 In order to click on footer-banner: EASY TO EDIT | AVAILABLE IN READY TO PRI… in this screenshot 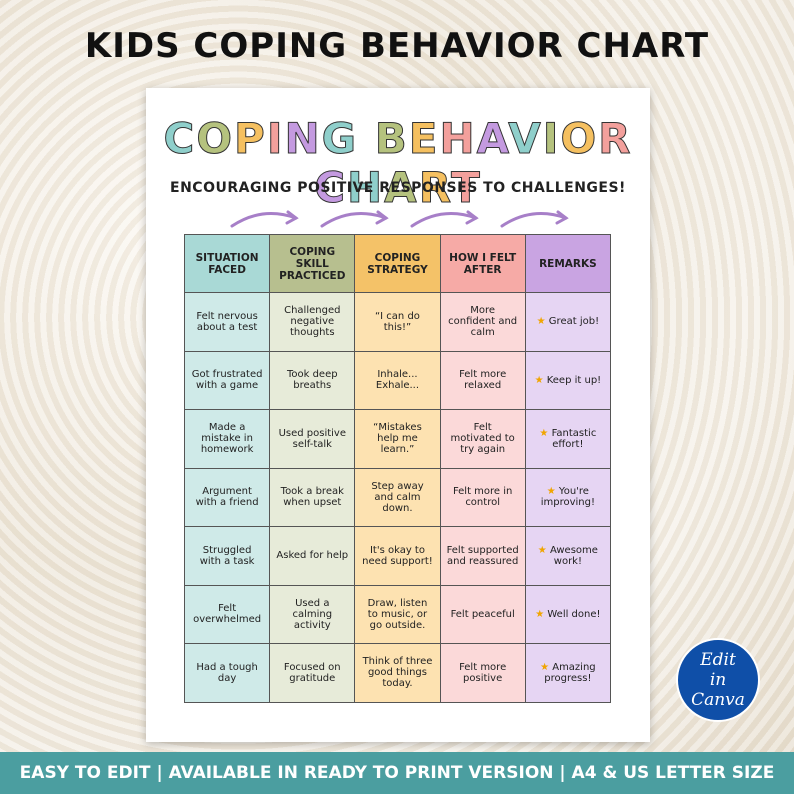, I will do `click(397, 773)`.